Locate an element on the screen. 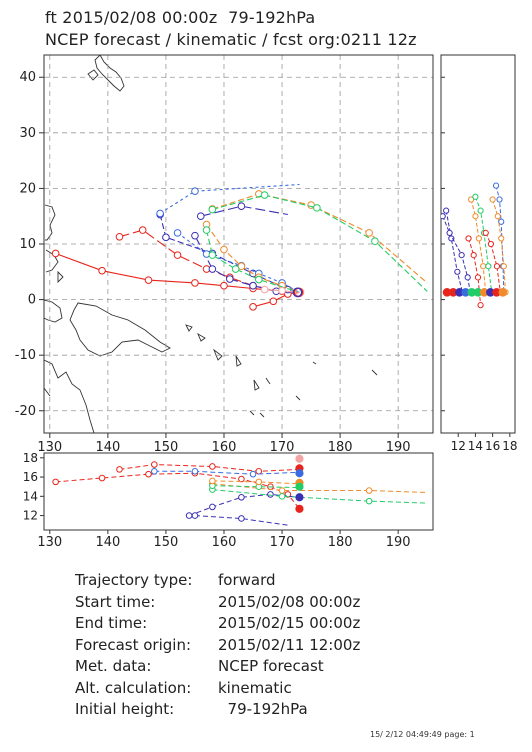 The height and width of the screenshot is (752, 532). map-start-point is located at coordinates (297, 292).